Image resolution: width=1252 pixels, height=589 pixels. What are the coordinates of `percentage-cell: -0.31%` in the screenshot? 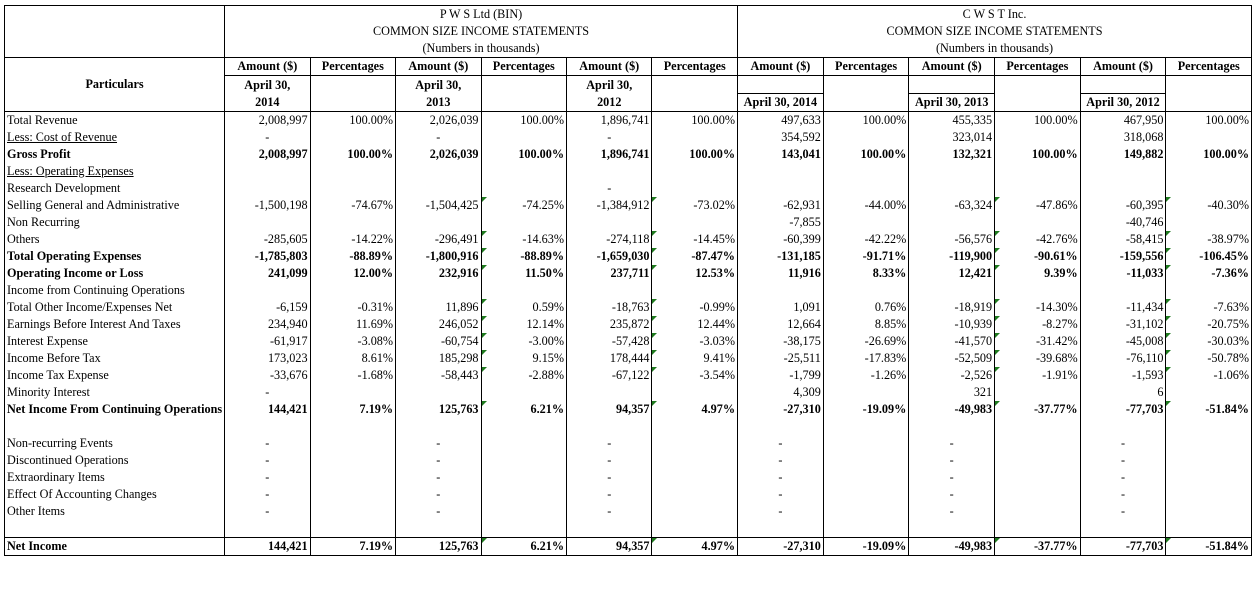 It's located at (352, 307).